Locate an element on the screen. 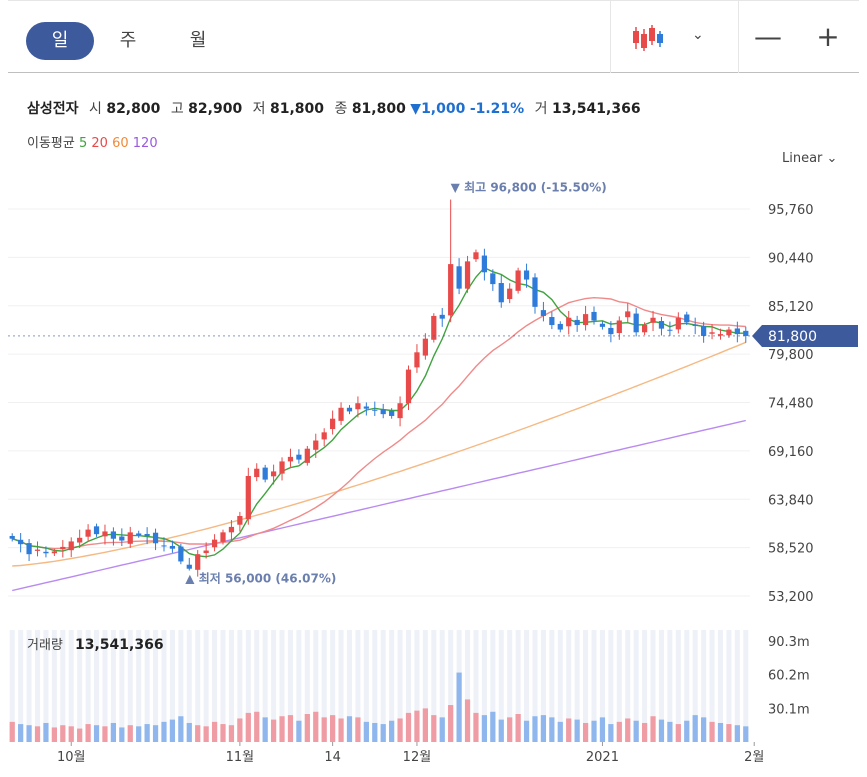 The width and height of the screenshot is (867, 777). ma-legend: 이동평균 5 20 60 120 is located at coordinates (92, 141).